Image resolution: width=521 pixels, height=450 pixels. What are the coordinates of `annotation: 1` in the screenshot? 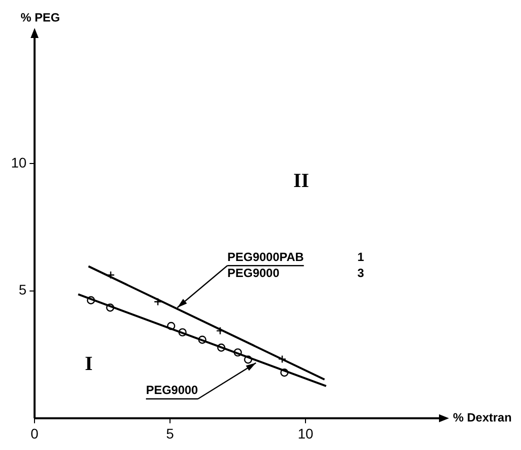 It's located at (360, 257).